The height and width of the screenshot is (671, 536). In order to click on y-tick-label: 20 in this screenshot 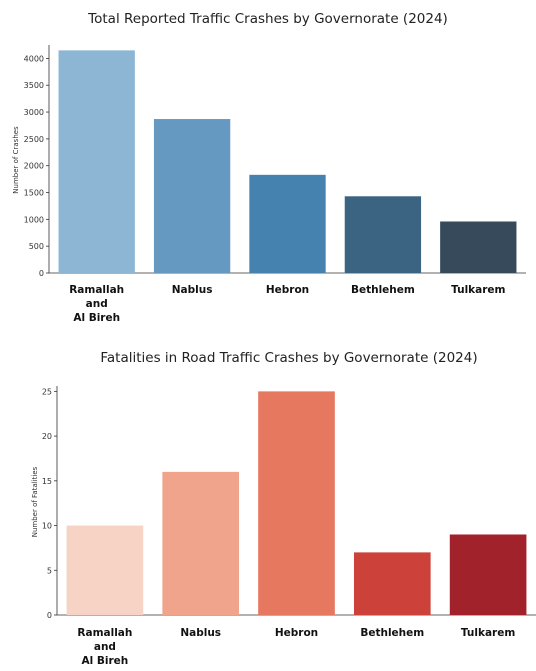, I will do `click(47, 436)`.